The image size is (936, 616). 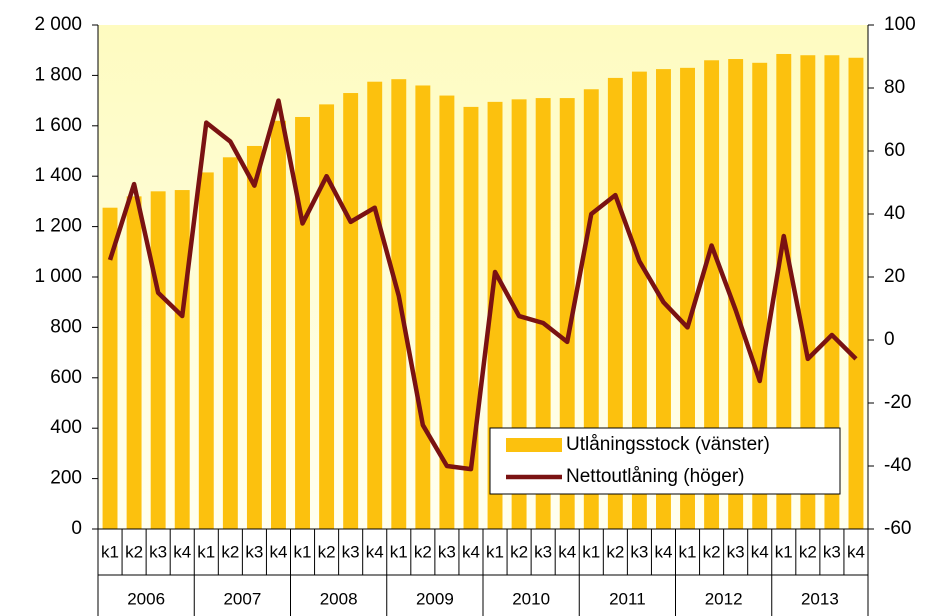 What do you see at coordinates (66, 478) in the screenshot?
I see `y-tick-label: 200` at bounding box center [66, 478].